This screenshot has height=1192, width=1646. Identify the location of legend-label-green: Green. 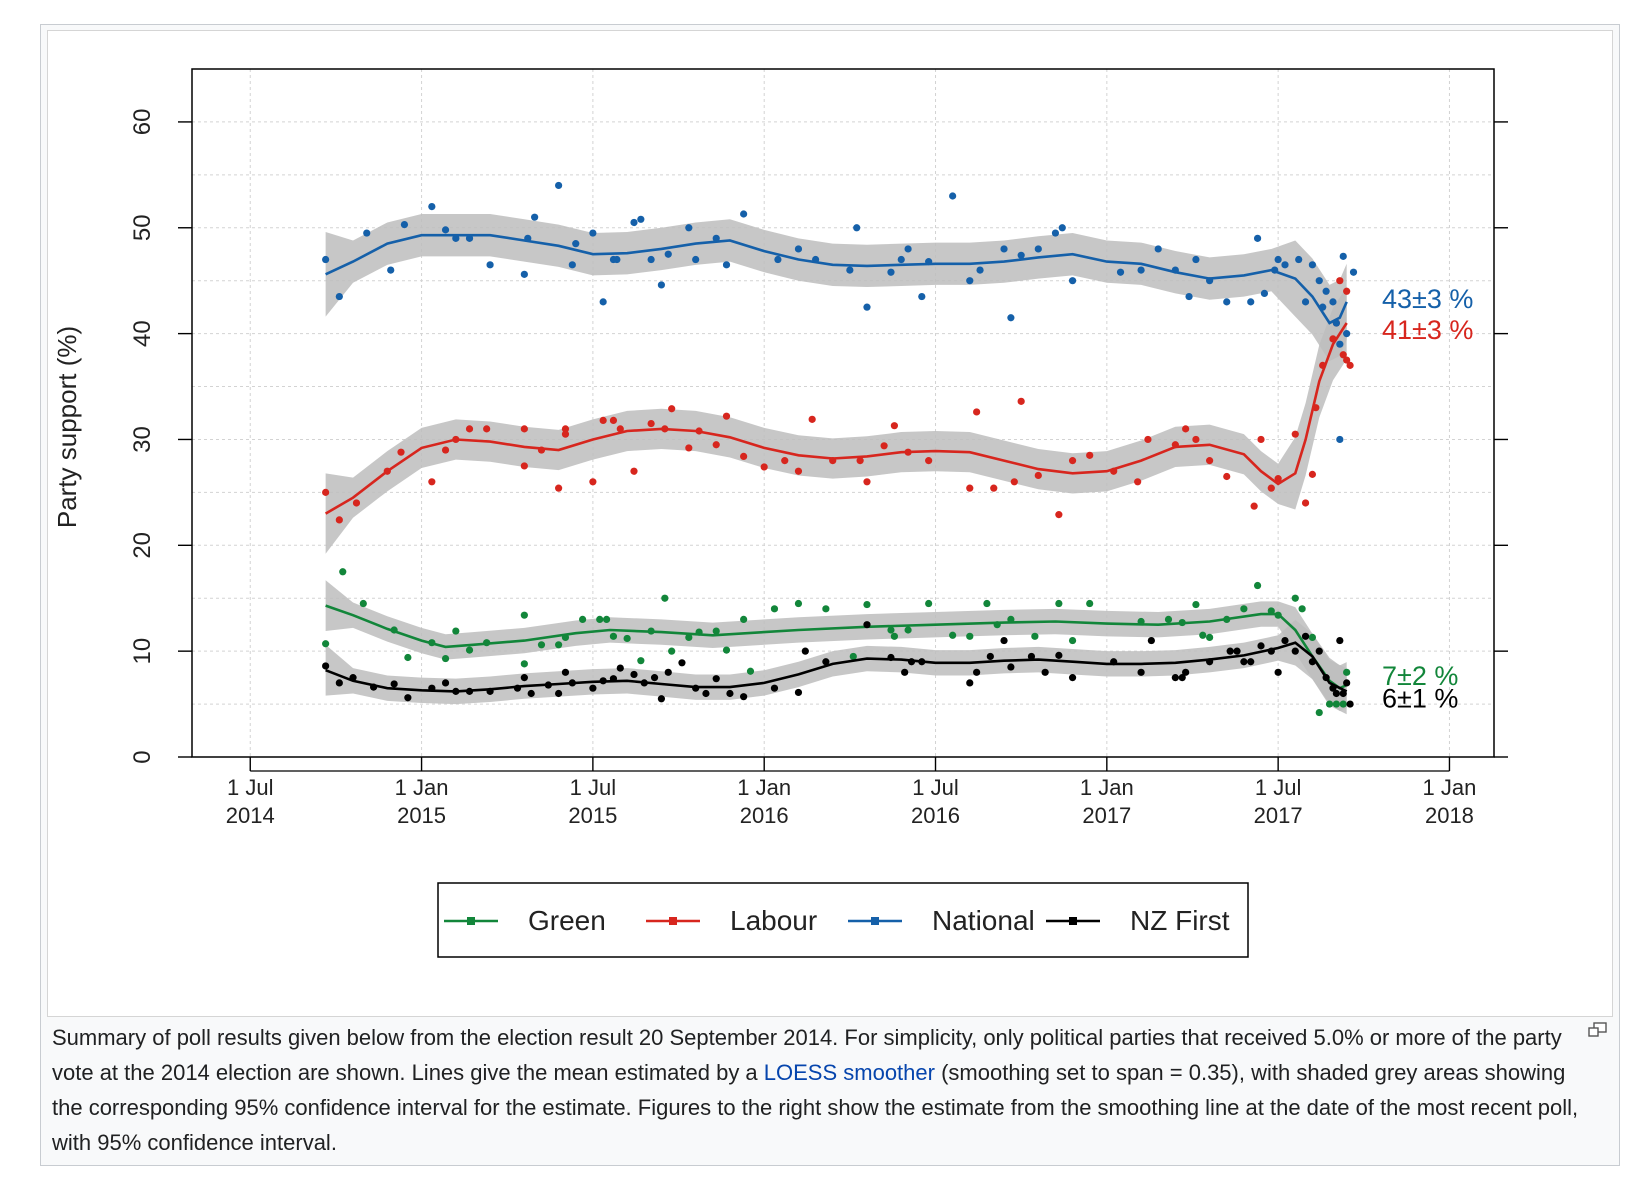
(567, 920).